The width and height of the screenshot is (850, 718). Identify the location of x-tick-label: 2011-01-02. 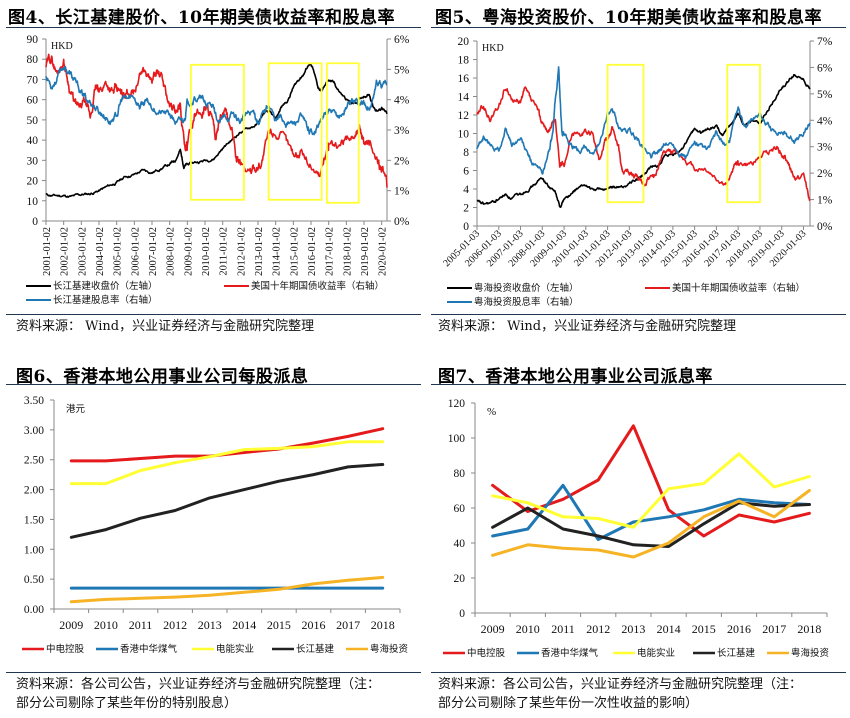
(224, 251).